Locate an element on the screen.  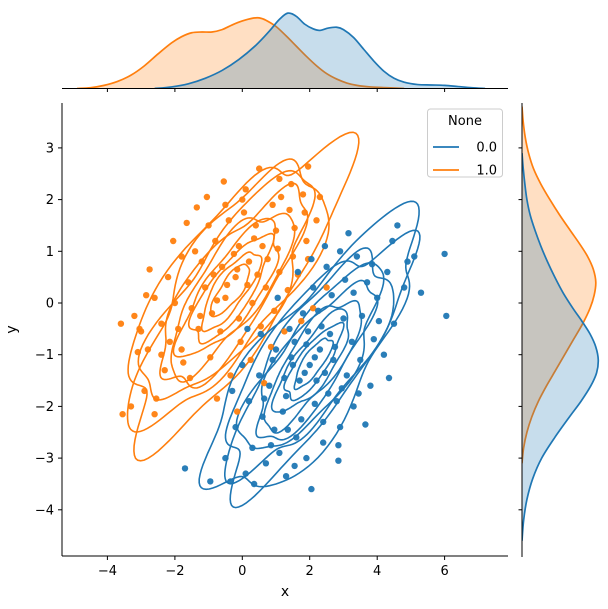
x-tick-label: 6 is located at coordinates (444, 571).